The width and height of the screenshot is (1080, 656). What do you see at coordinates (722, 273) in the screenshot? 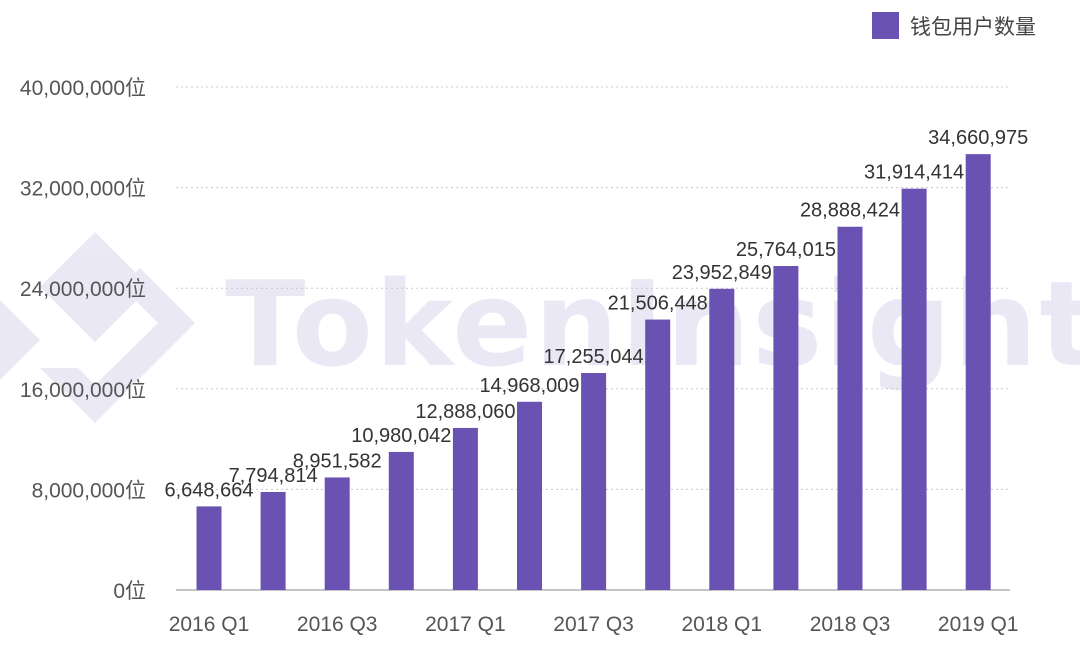
I see `data-label: 23,952,849` at bounding box center [722, 273].